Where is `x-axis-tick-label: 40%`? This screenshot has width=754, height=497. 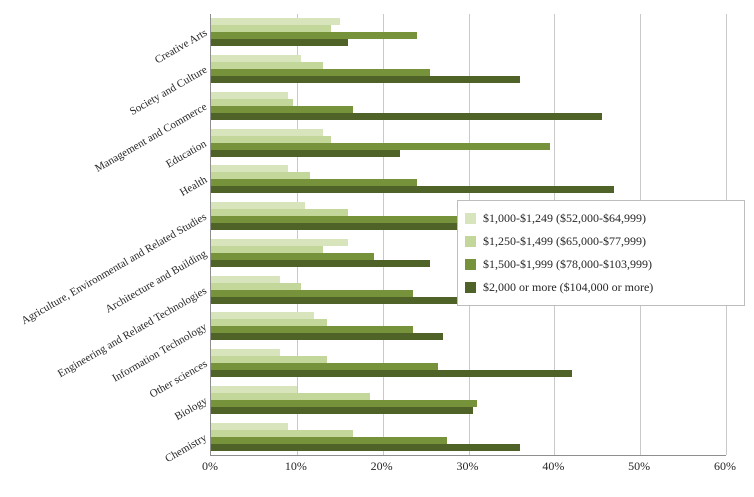
x-axis-tick-label: 40% is located at coordinates (553, 466).